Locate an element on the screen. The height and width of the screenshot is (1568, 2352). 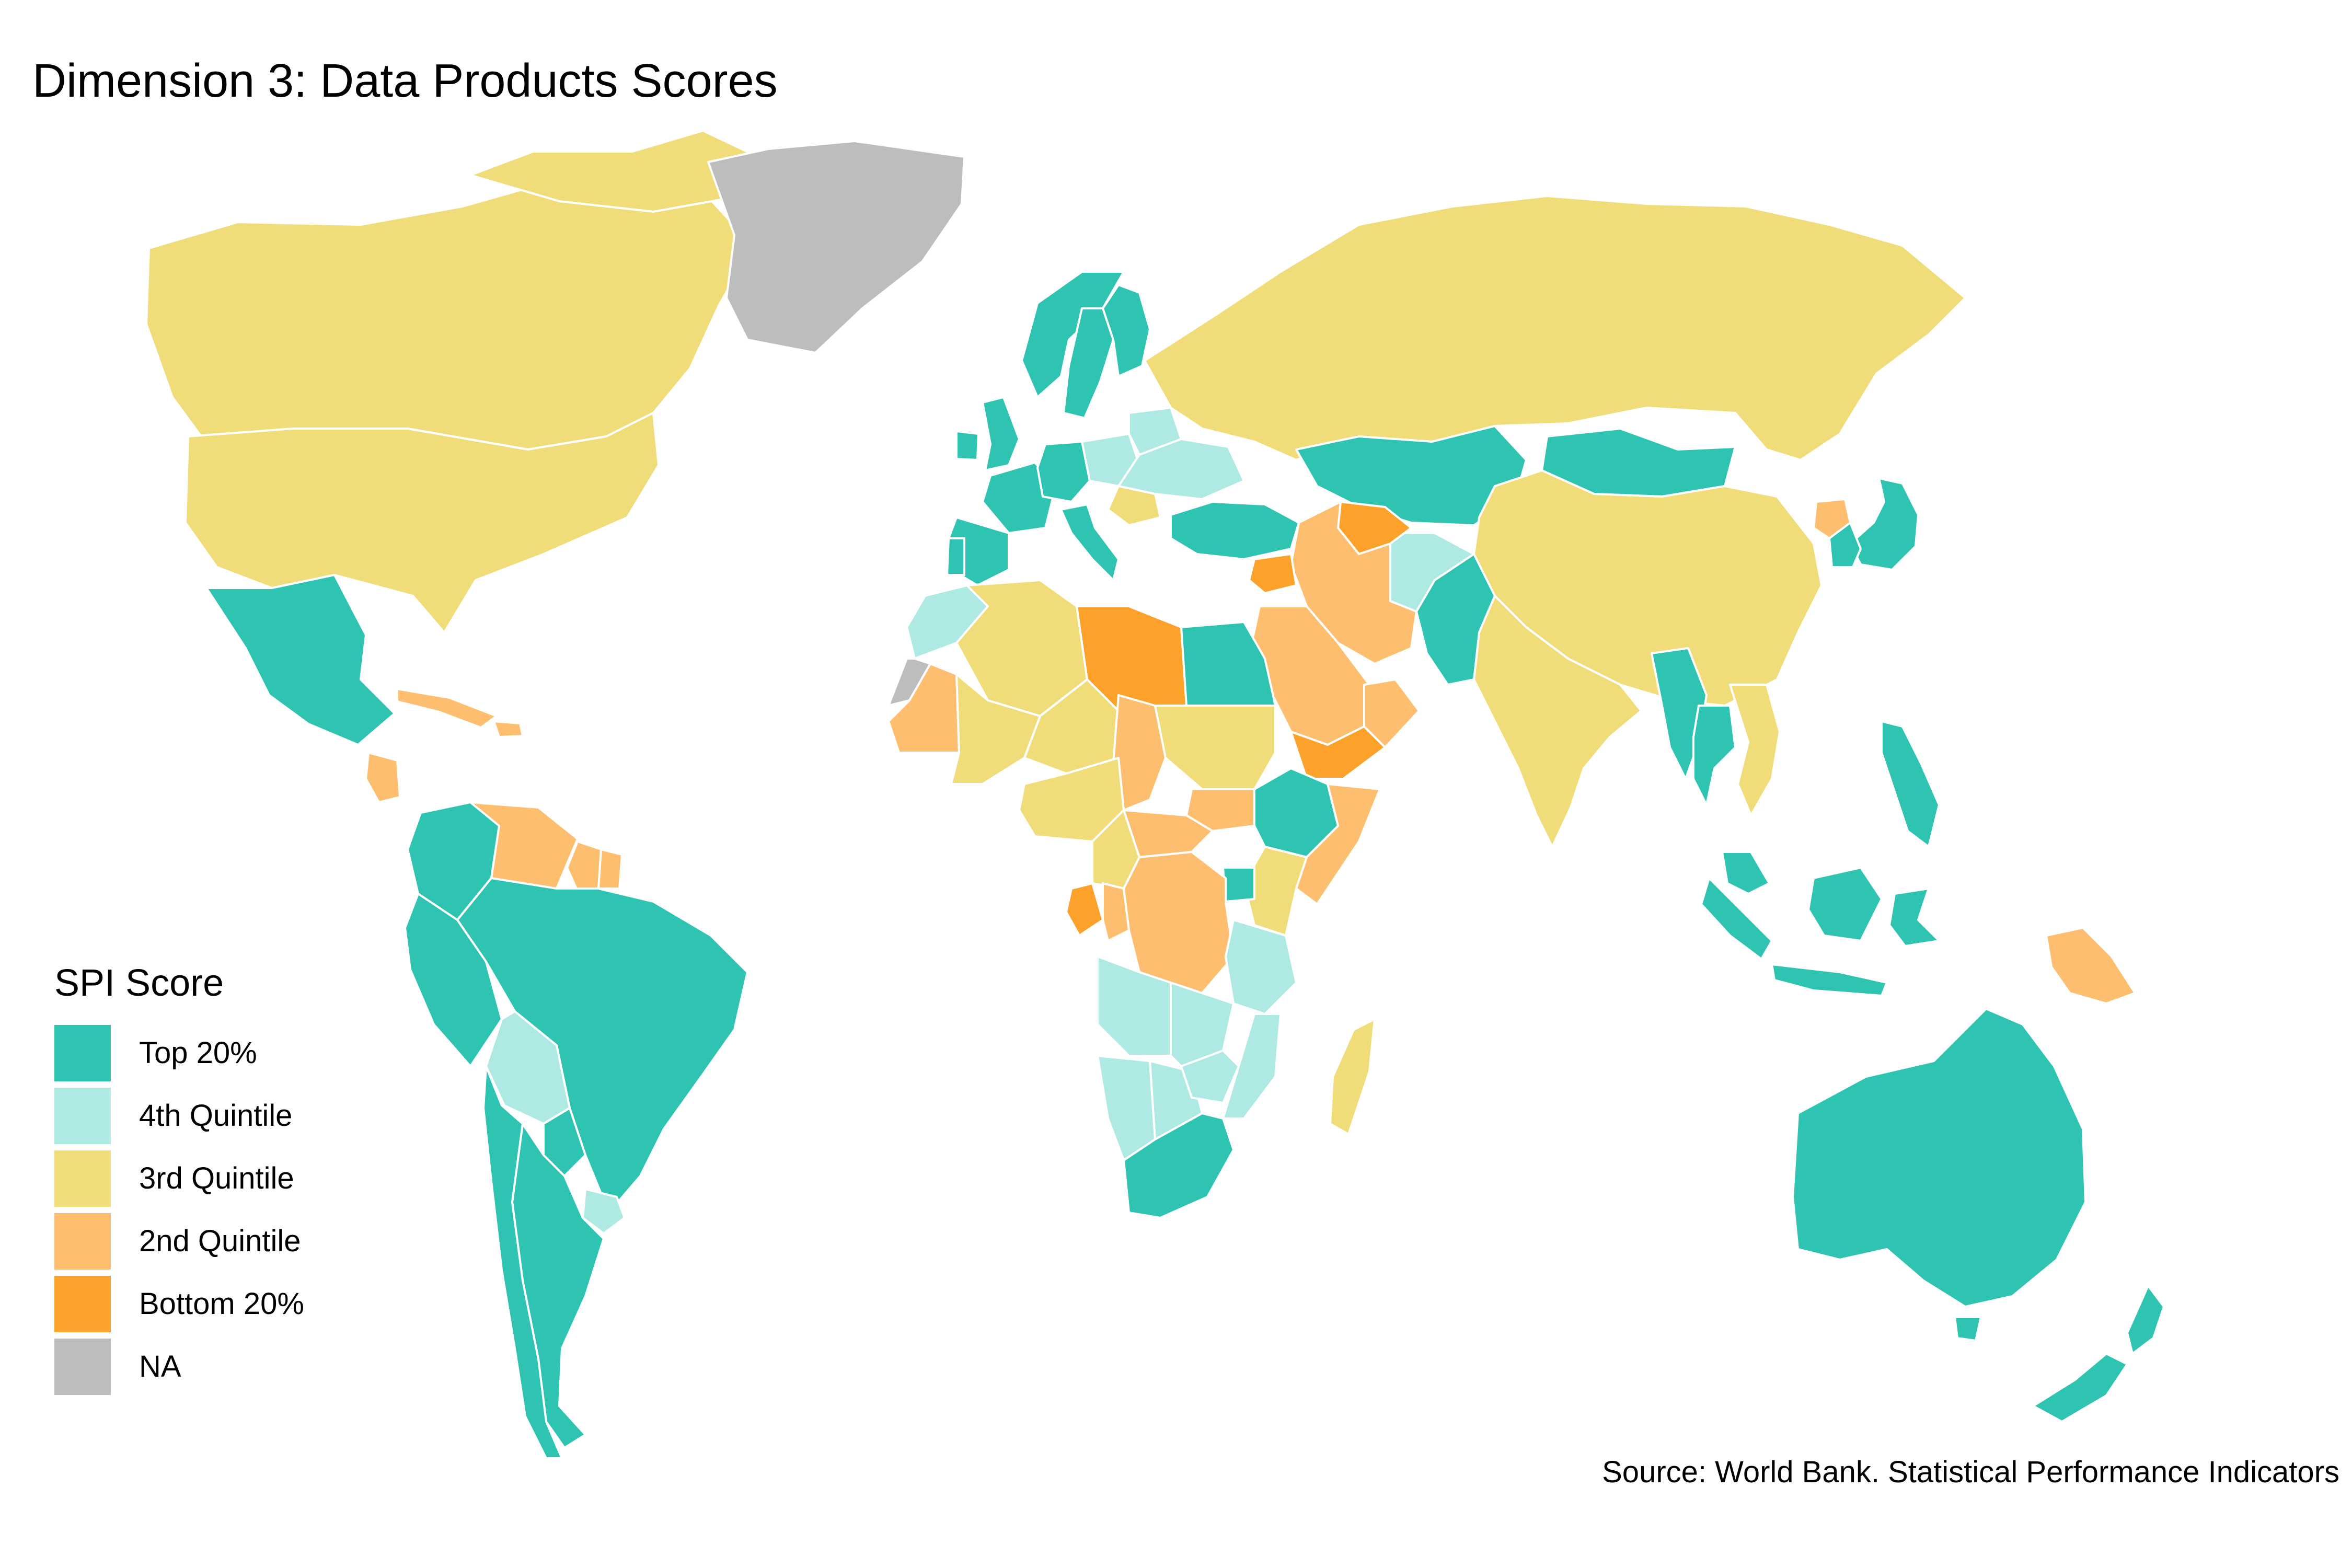
country-canada is located at coordinates (449, 308).